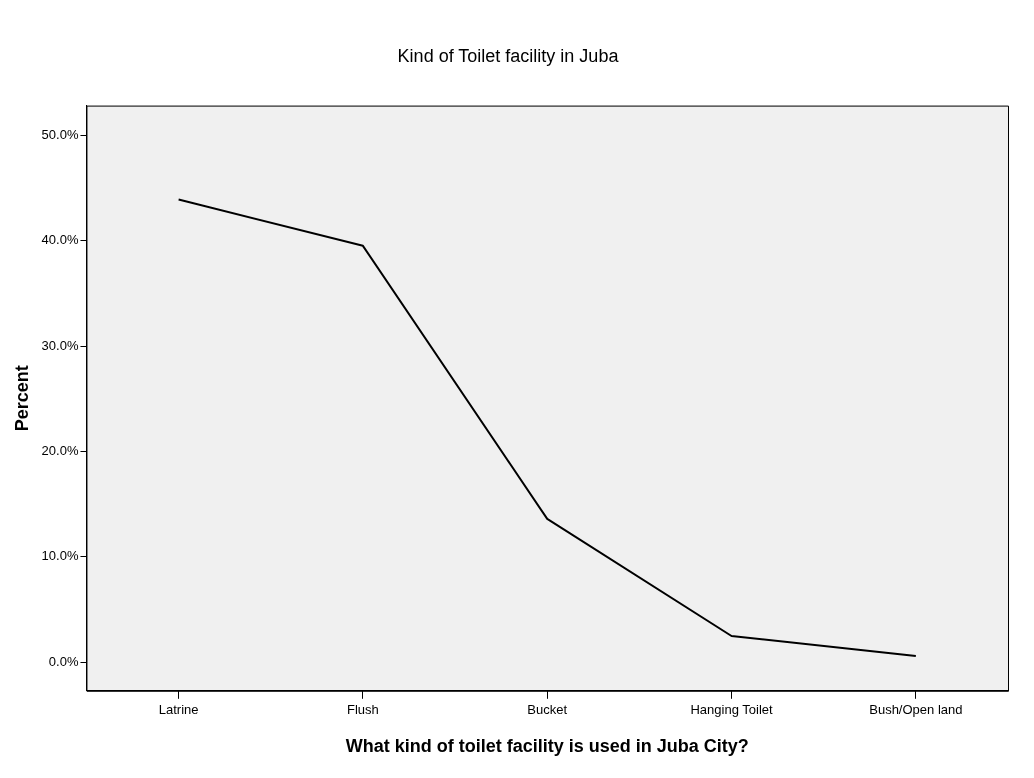  Describe the element at coordinates (547, 710) in the screenshot. I see `x-tick-label: Bucket` at that location.